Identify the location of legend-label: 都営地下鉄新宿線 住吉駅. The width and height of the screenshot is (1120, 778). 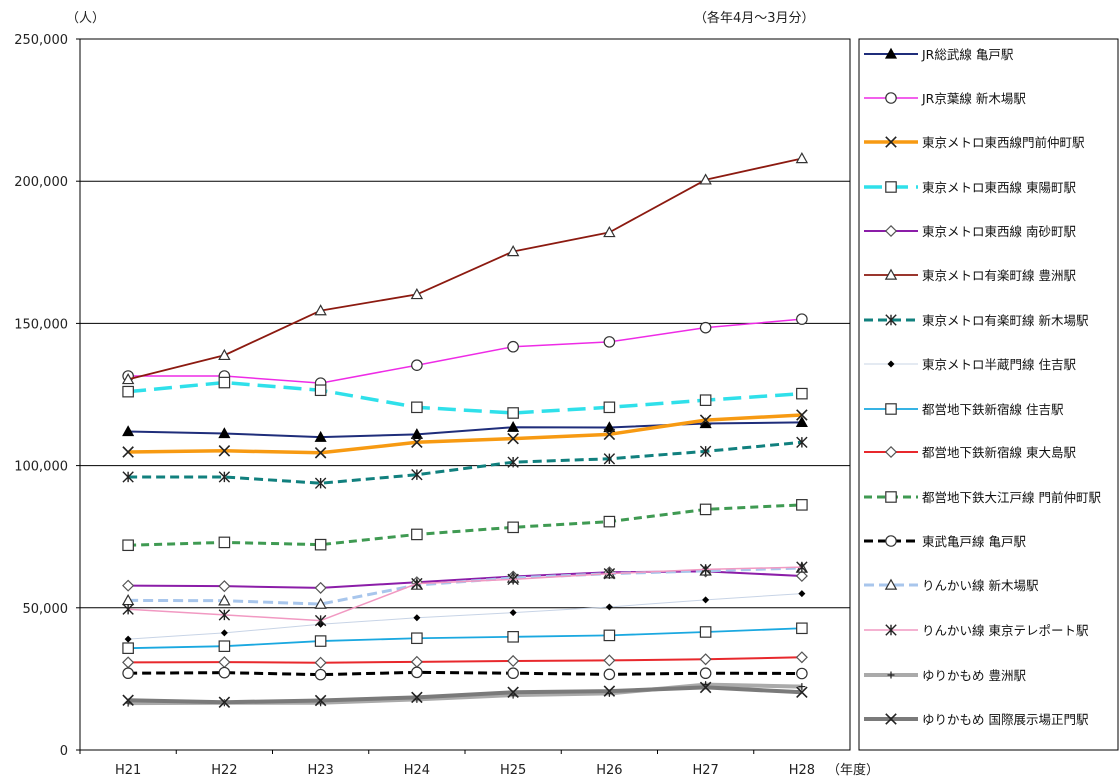
(993, 409).